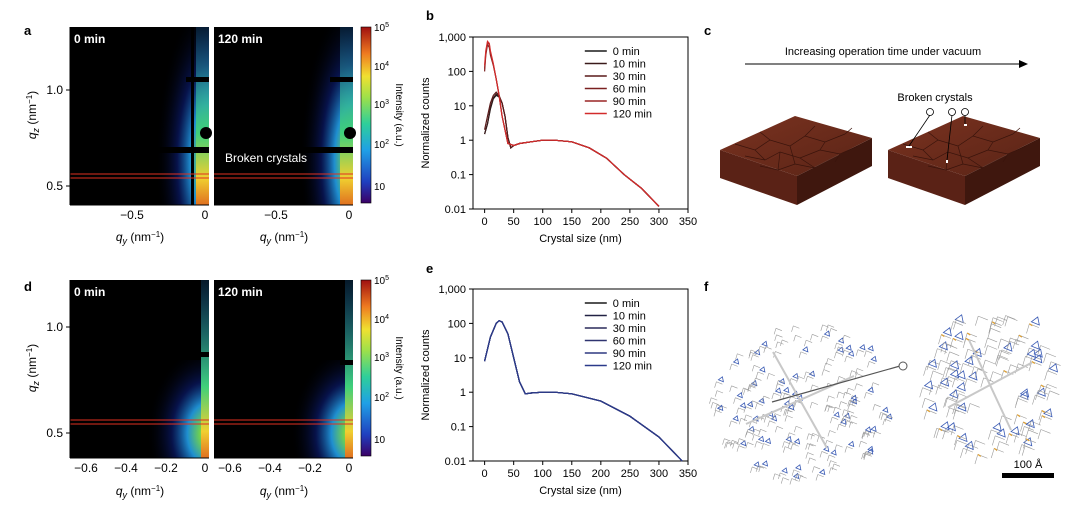 This screenshot has height=513, width=1080. What do you see at coordinates (485, 474) in the screenshot?
I see `xtick-label-e-0: 0` at bounding box center [485, 474].